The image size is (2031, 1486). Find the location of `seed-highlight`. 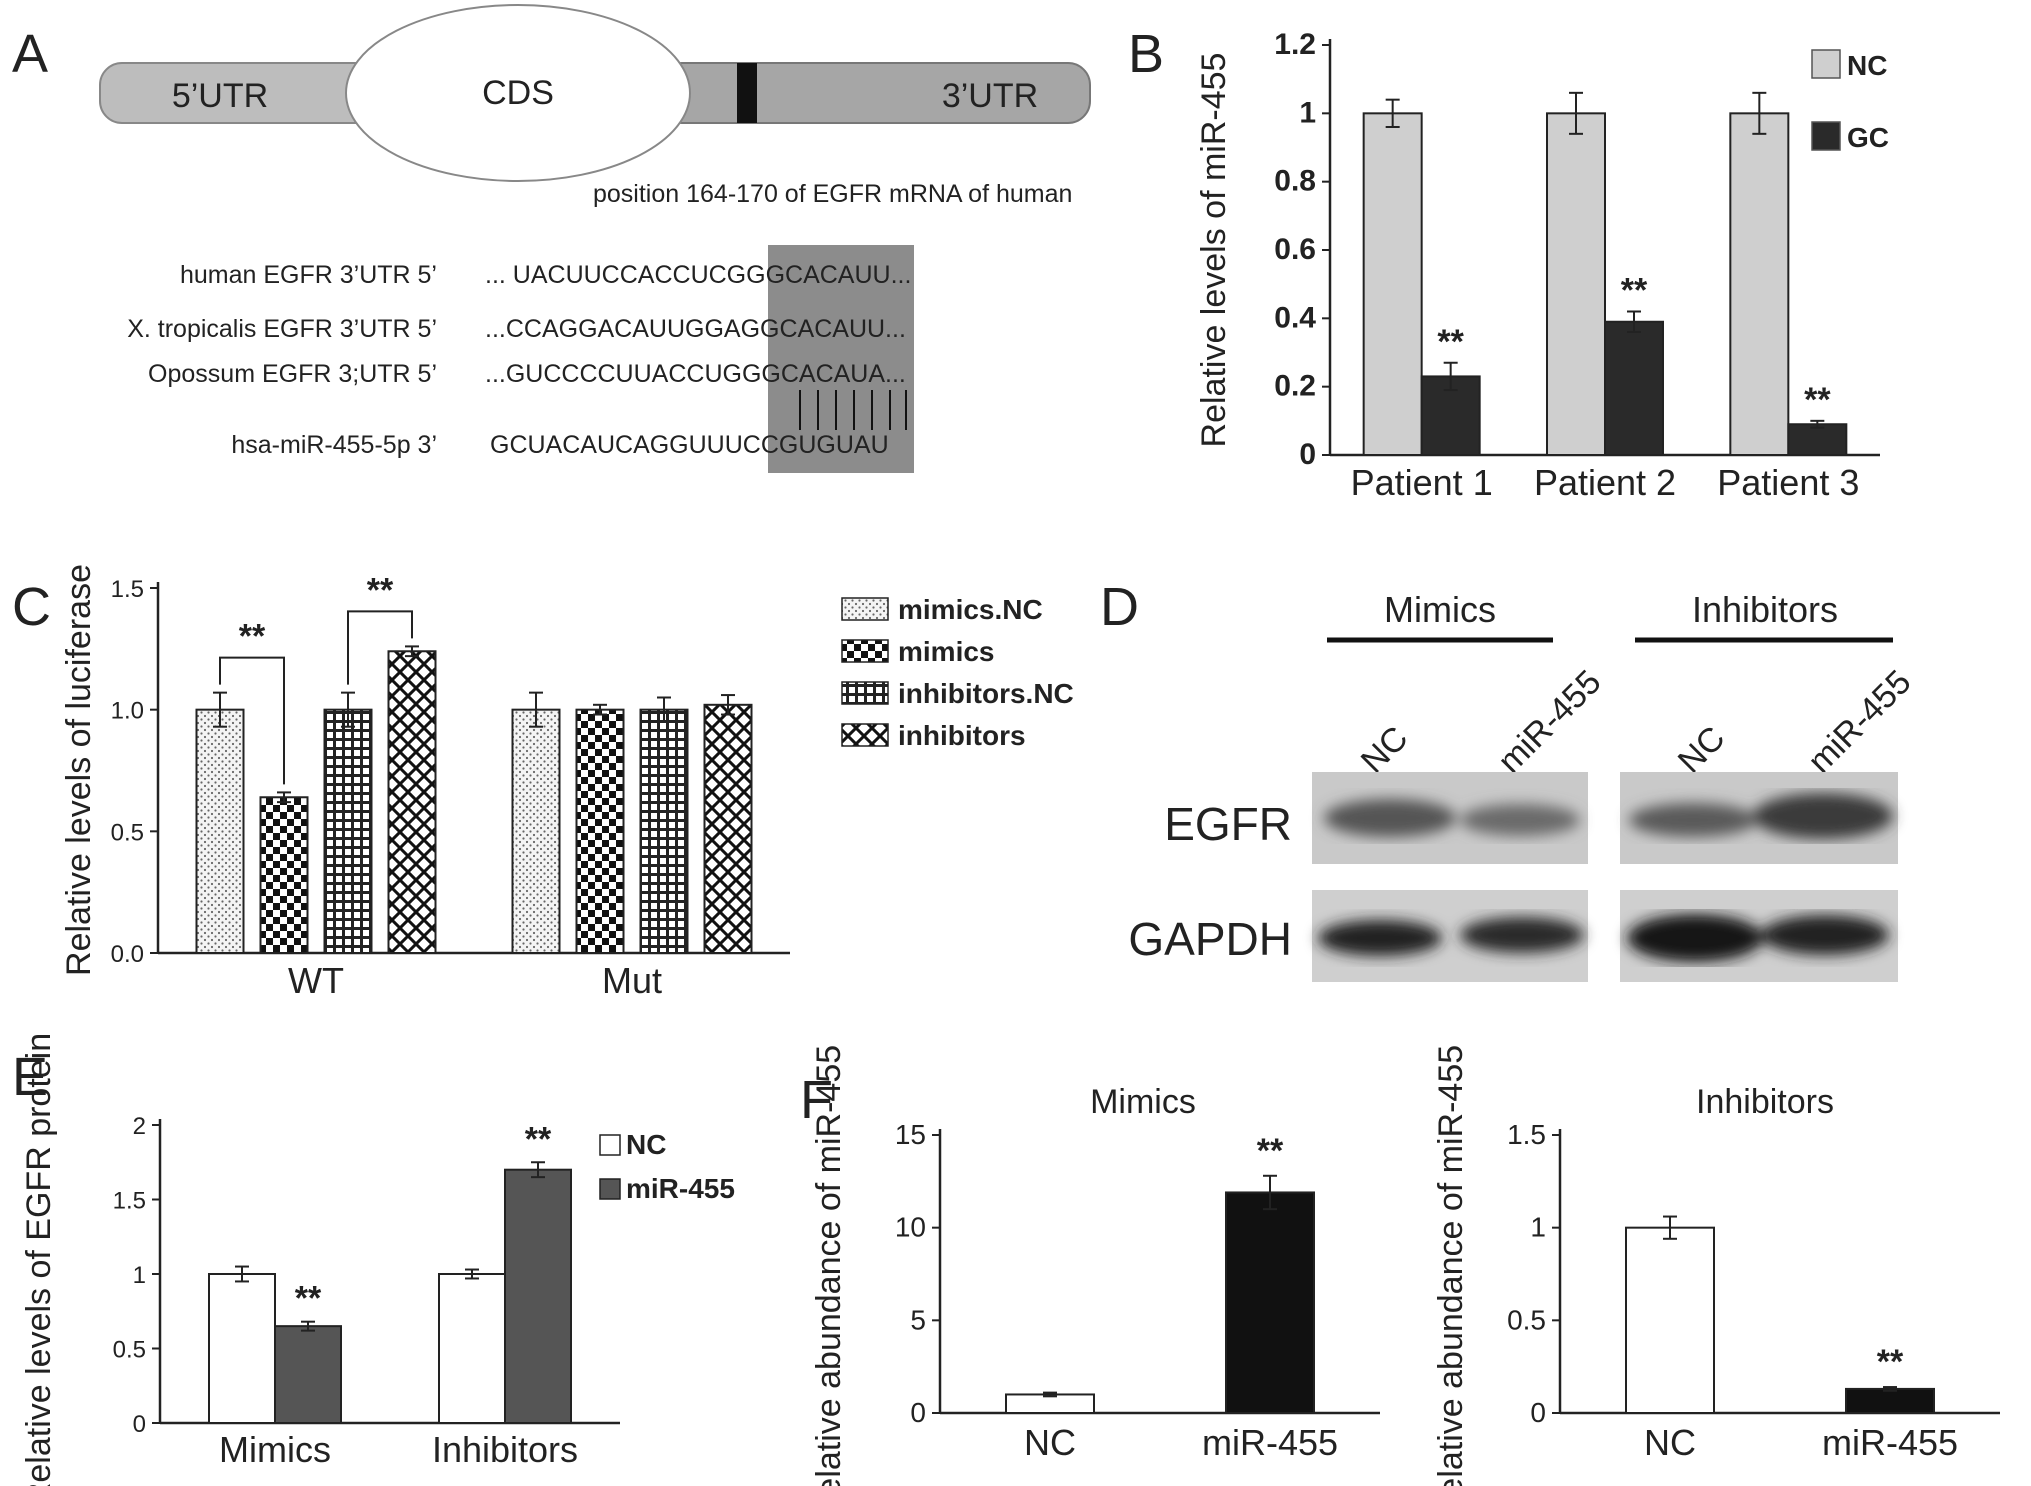

seed-highlight is located at coordinates (841, 359).